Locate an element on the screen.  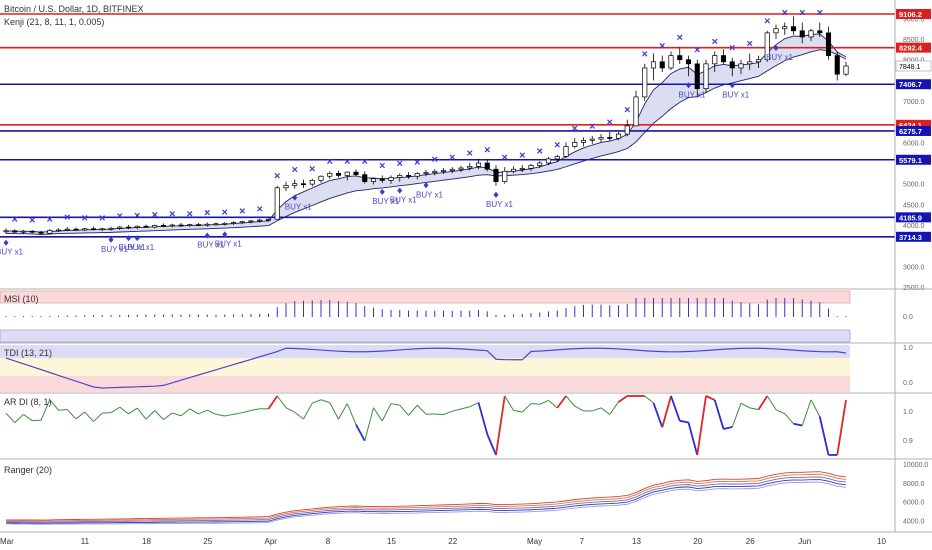
x-tick-label-9: 7 is located at coordinates (582, 541).